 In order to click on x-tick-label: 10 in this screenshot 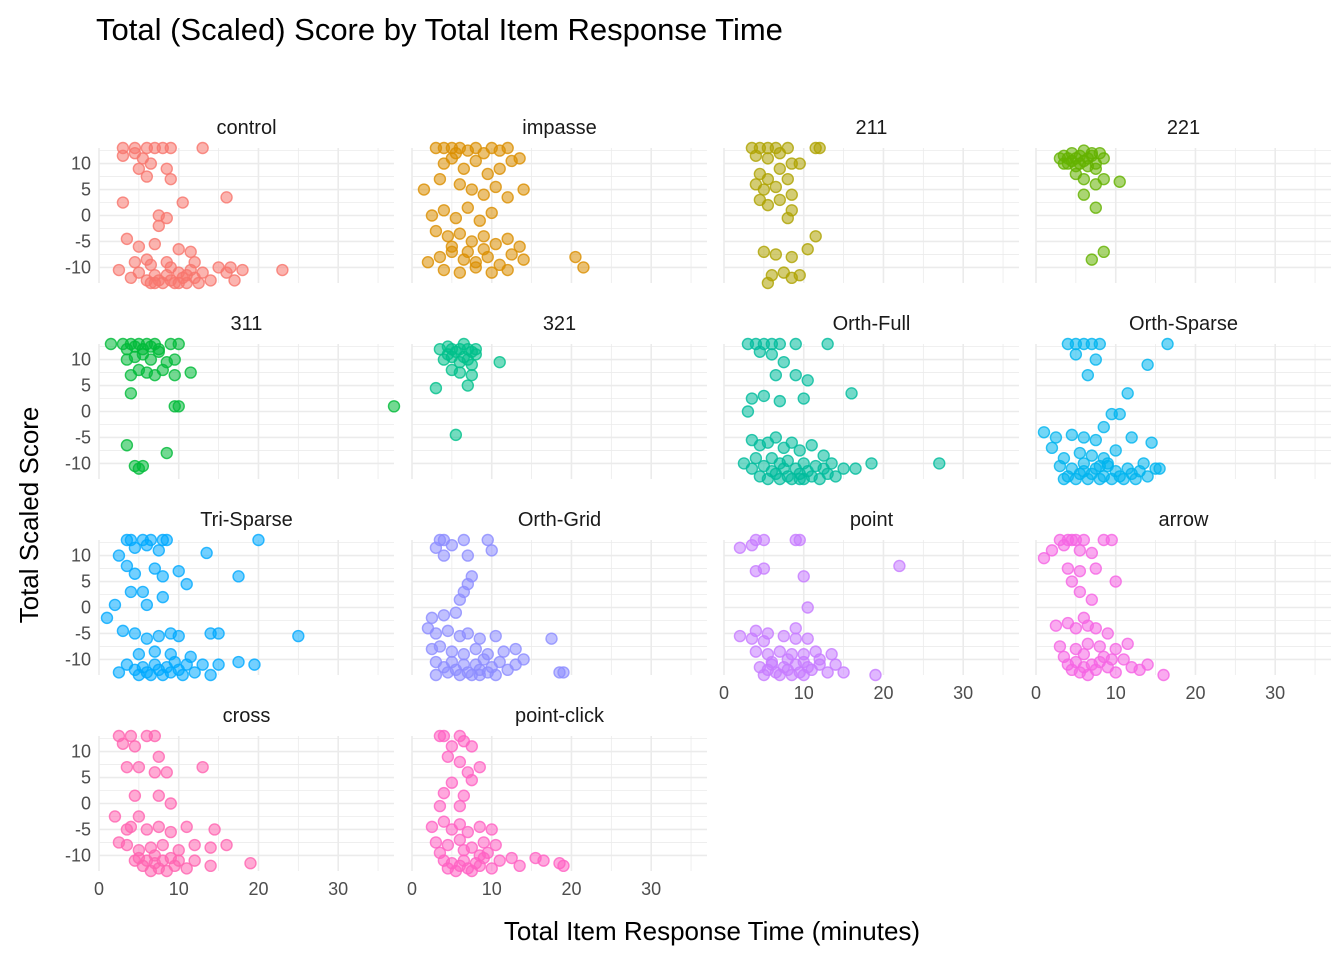, I will do `click(492, 889)`.